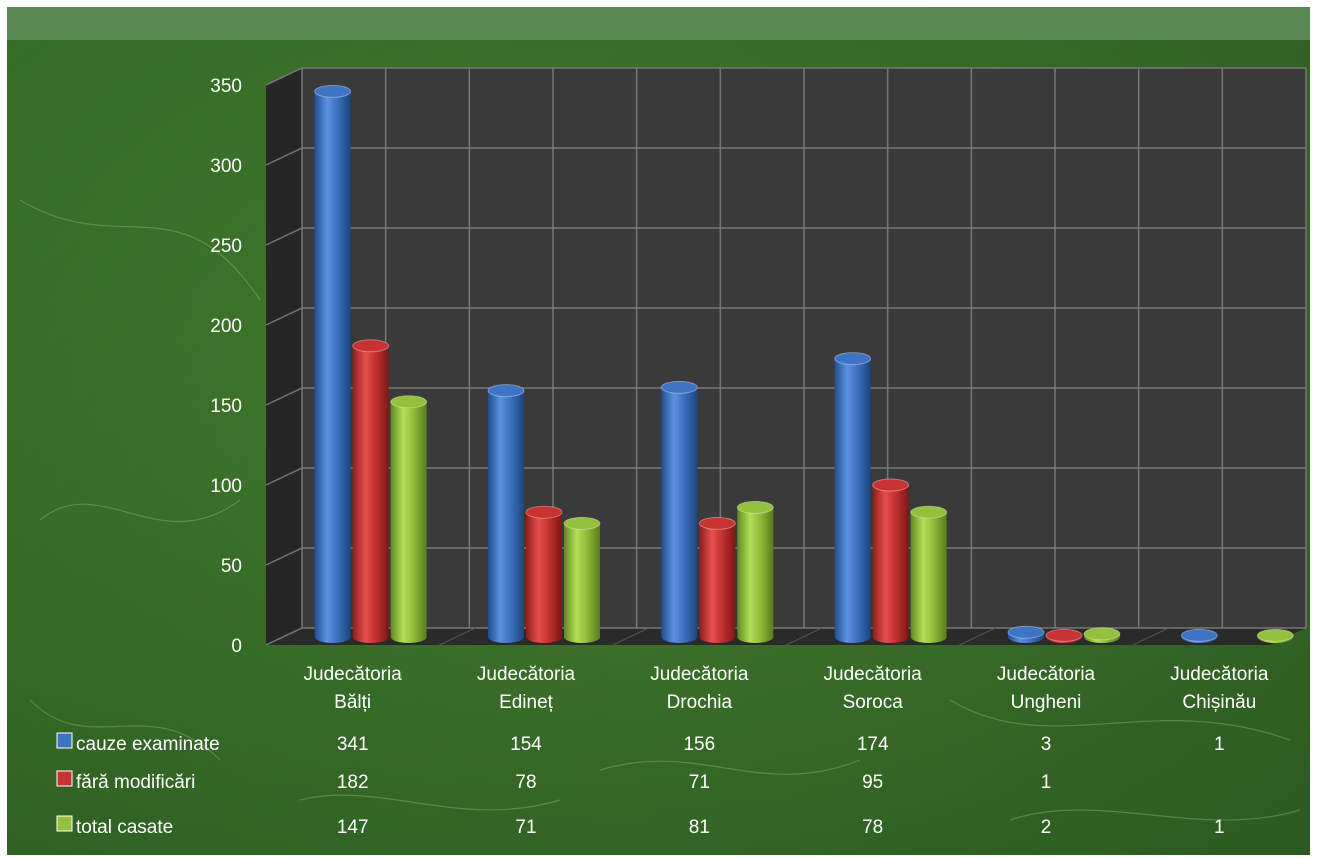 The height and width of the screenshot is (858, 1317). I want to click on side-wall, so click(284, 356).